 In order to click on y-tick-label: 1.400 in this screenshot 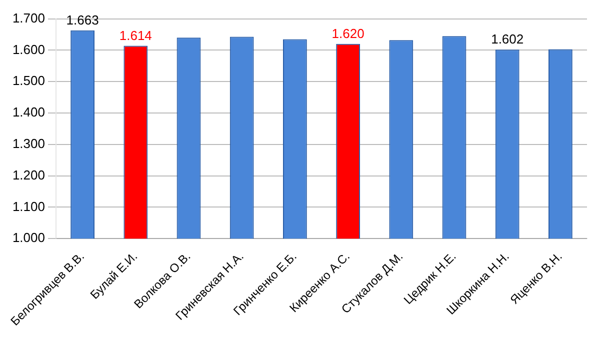, I will do `click(28, 112)`.